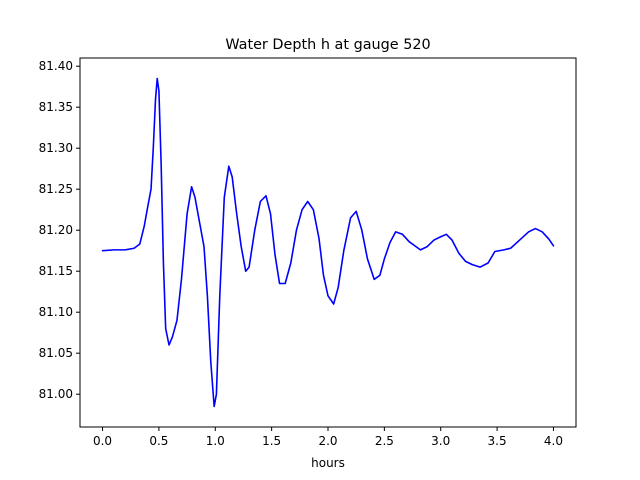  What do you see at coordinates (56, 353) in the screenshot?
I see `y-tick-label: 81.05` at bounding box center [56, 353].